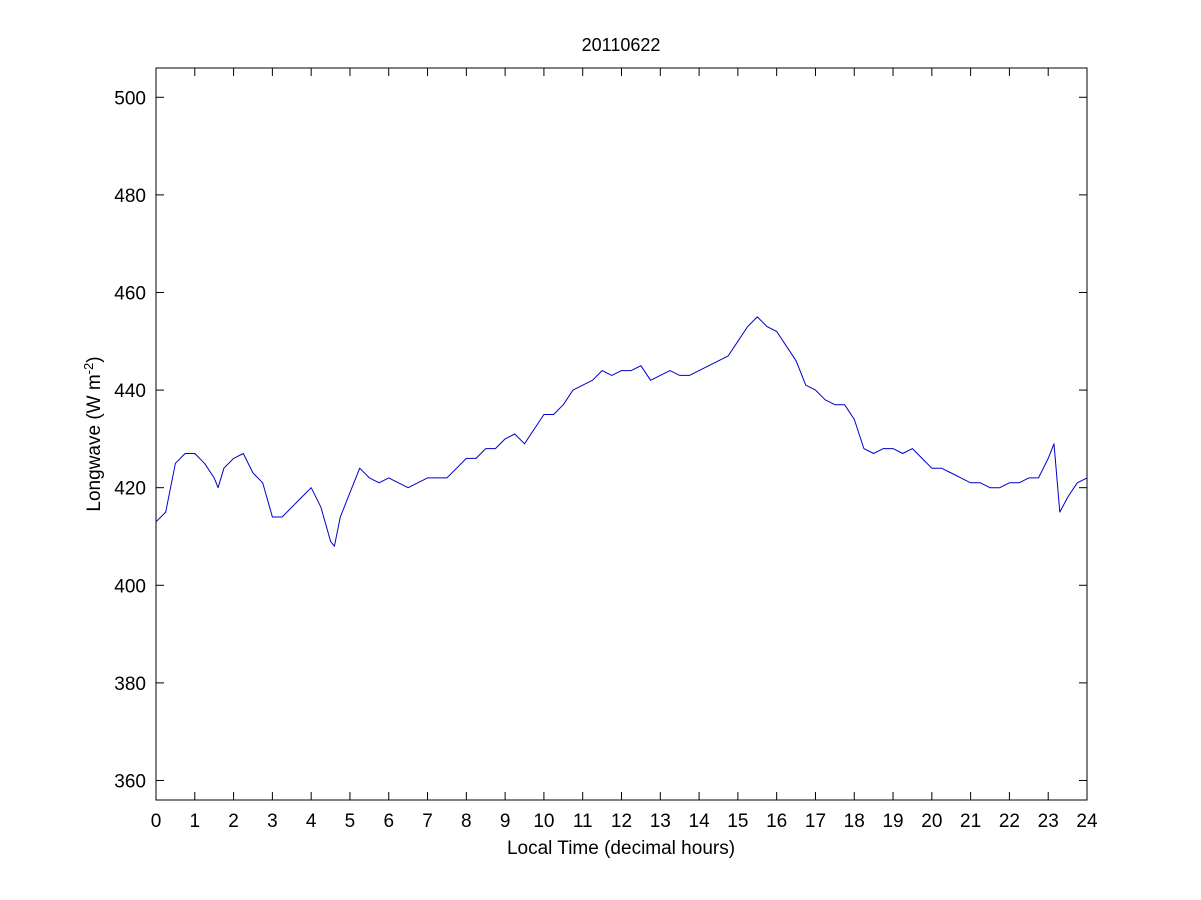 This screenshot has height=900, width=1201. Describe the element at coordinates (776, 821) in the screenshot. I see `x-tick-label: 16` at that location.